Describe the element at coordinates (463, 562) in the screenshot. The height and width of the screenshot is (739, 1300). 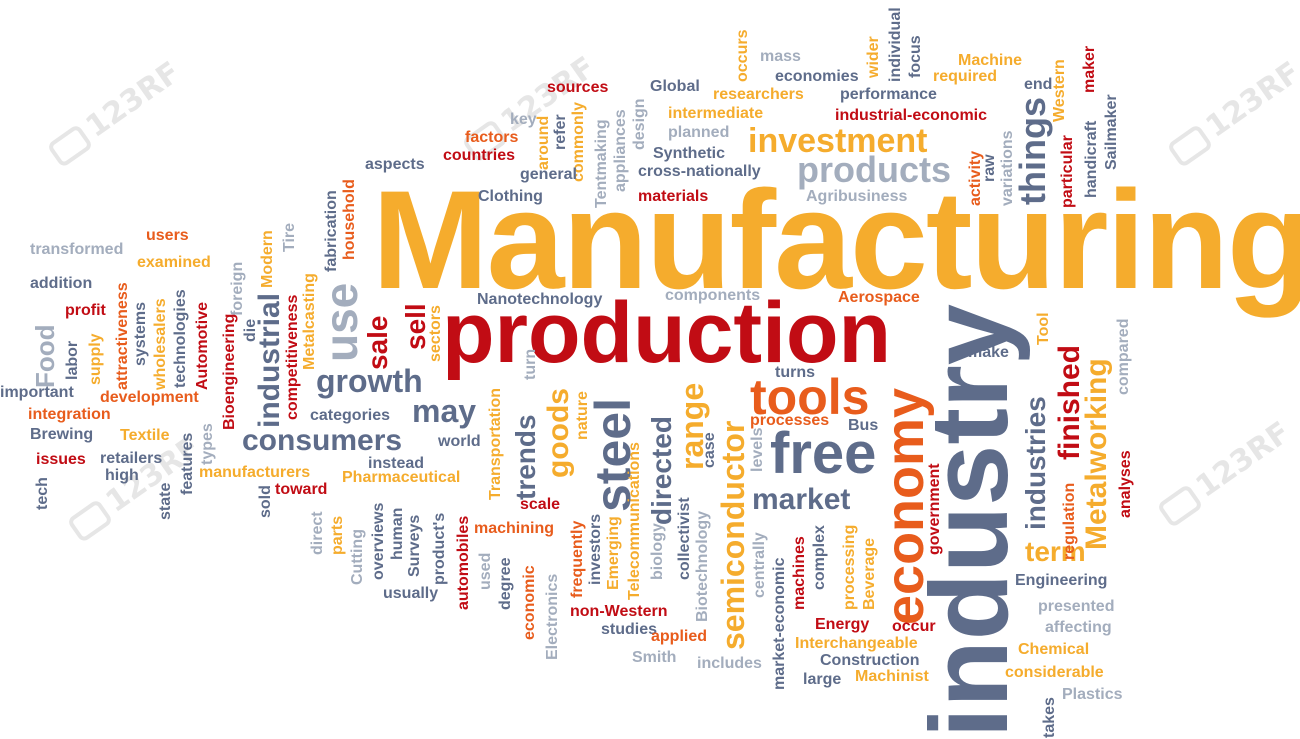
I see `word: automobiles` at that location.